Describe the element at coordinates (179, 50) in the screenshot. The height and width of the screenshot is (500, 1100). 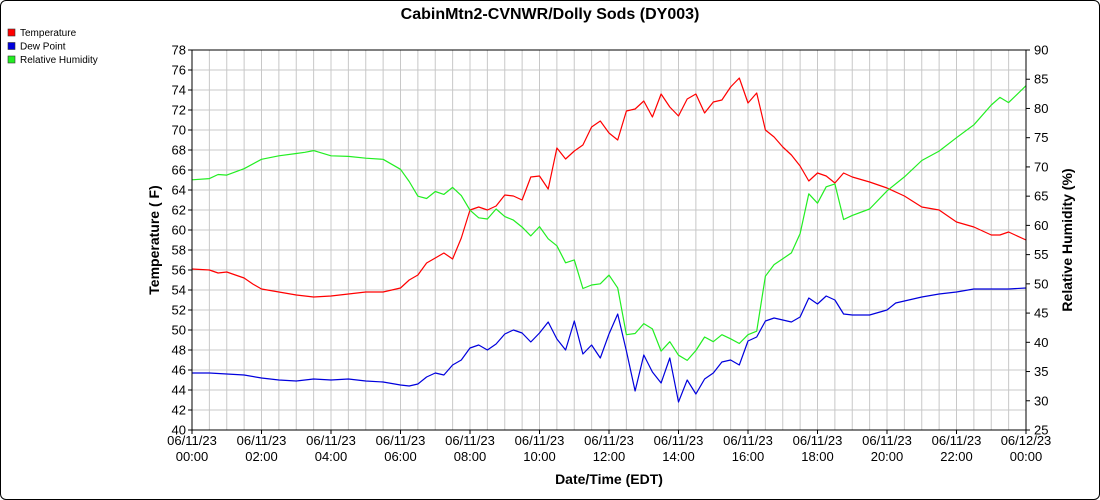
I see `y-left-tick-label: 78` at that location.